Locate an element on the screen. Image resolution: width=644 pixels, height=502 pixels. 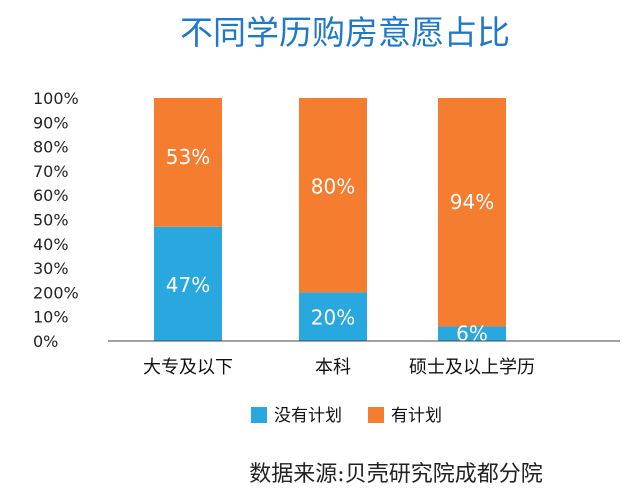
legend: 没有计划 有计划 is located at coordinates (346, 416).